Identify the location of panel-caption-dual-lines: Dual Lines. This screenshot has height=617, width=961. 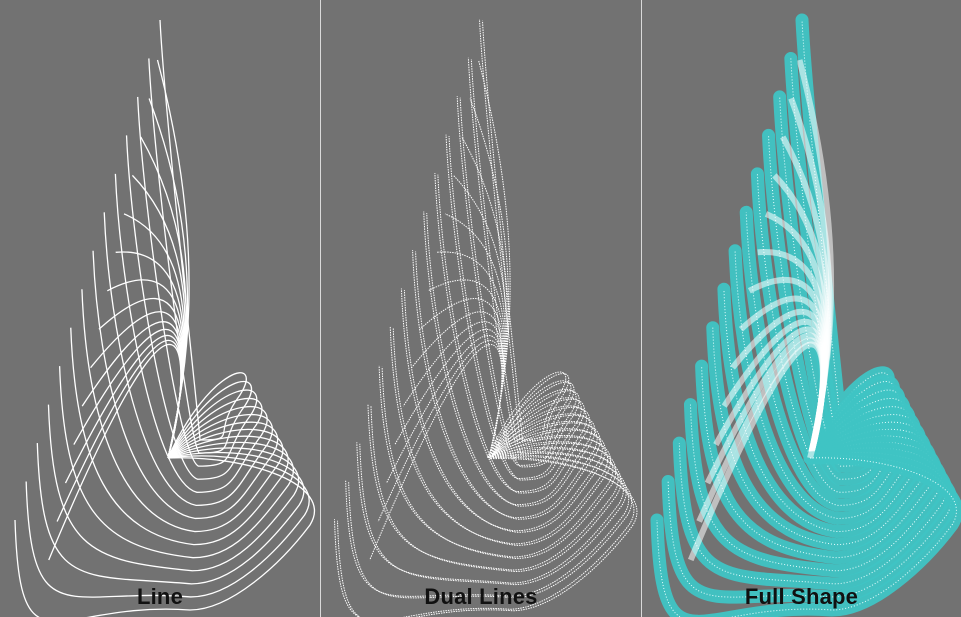
(481, 596).